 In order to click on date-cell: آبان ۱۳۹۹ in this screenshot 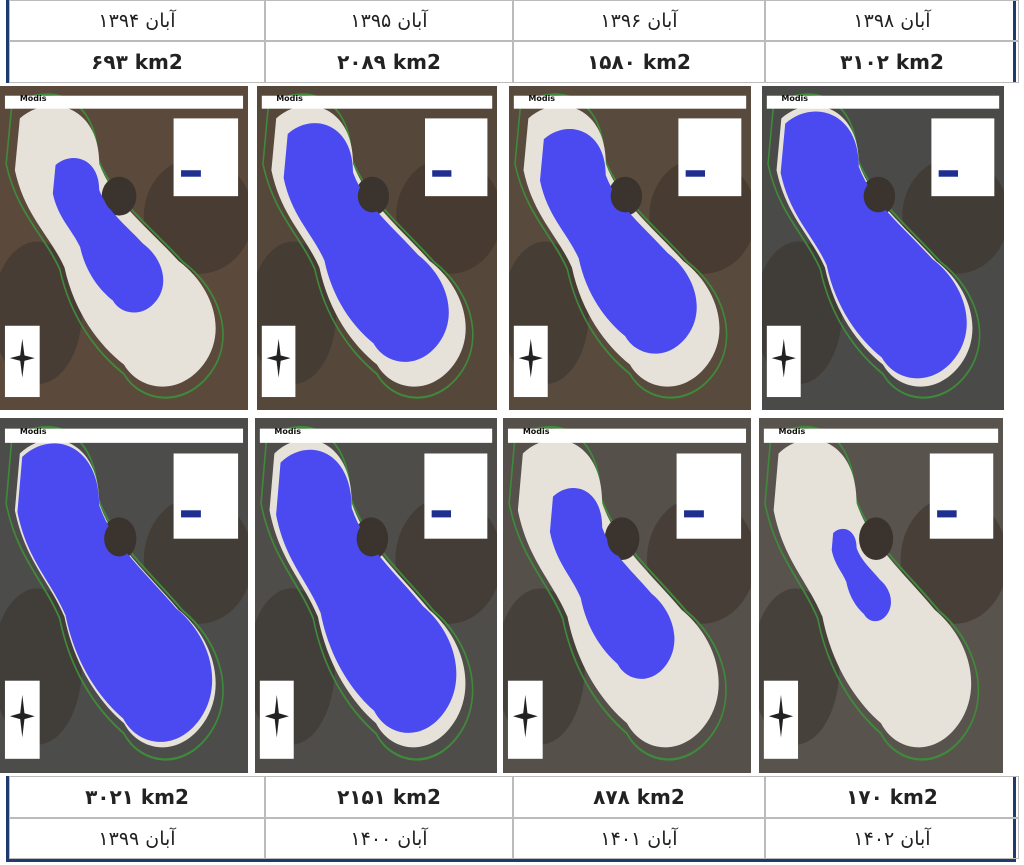, I will do `click(137, 838)`.